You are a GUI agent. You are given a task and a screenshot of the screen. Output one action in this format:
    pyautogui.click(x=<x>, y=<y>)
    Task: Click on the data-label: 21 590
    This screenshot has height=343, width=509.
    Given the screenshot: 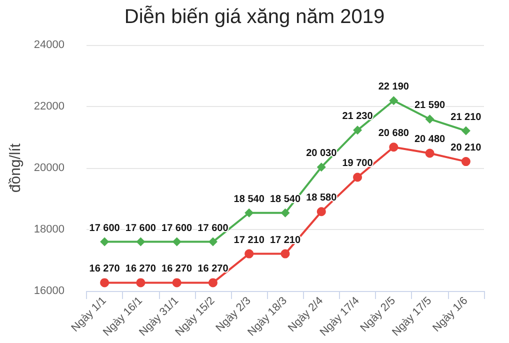 What is the action you would take?
    pyautogui.click(x=430, y=106)
    